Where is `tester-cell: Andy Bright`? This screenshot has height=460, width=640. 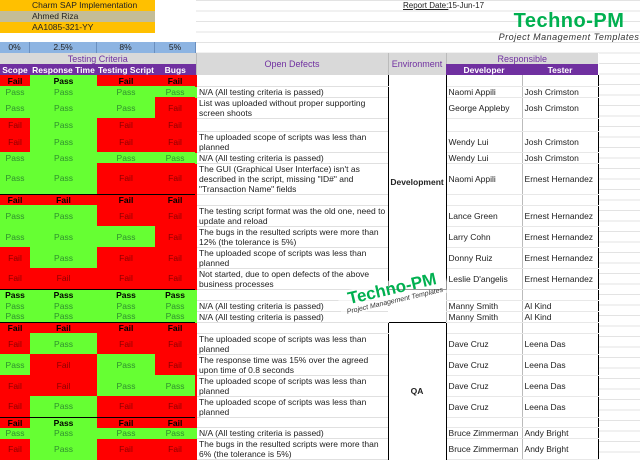 tester-cell: Andy Bright is located at coordinates (560, 449).